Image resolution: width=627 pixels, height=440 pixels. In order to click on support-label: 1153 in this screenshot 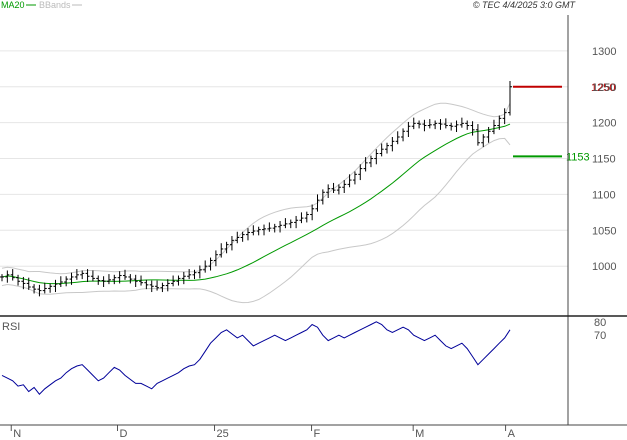, I will do `click(578, 157)`.